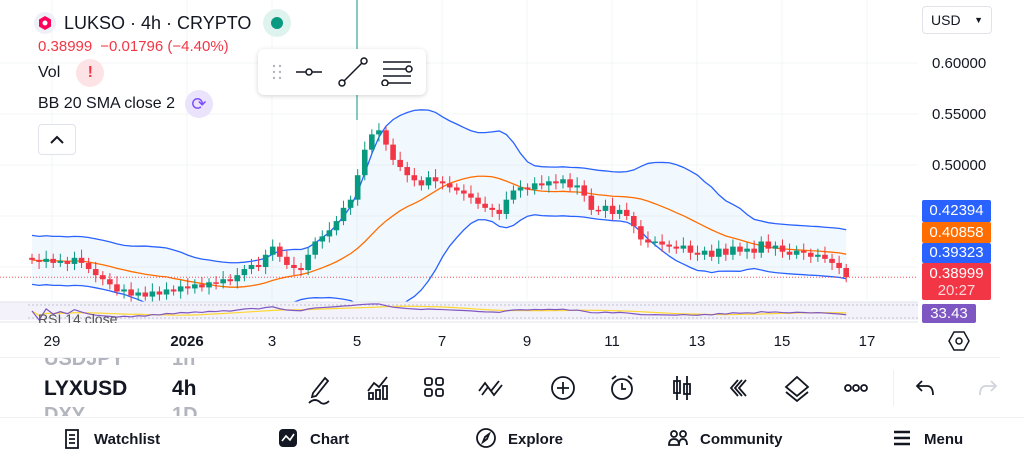 Image resolution: width=1024 pixels, height=461 pixels. Describe the element at coordinates (564, 389) in the screenshot. I see `add-icon` at that location.